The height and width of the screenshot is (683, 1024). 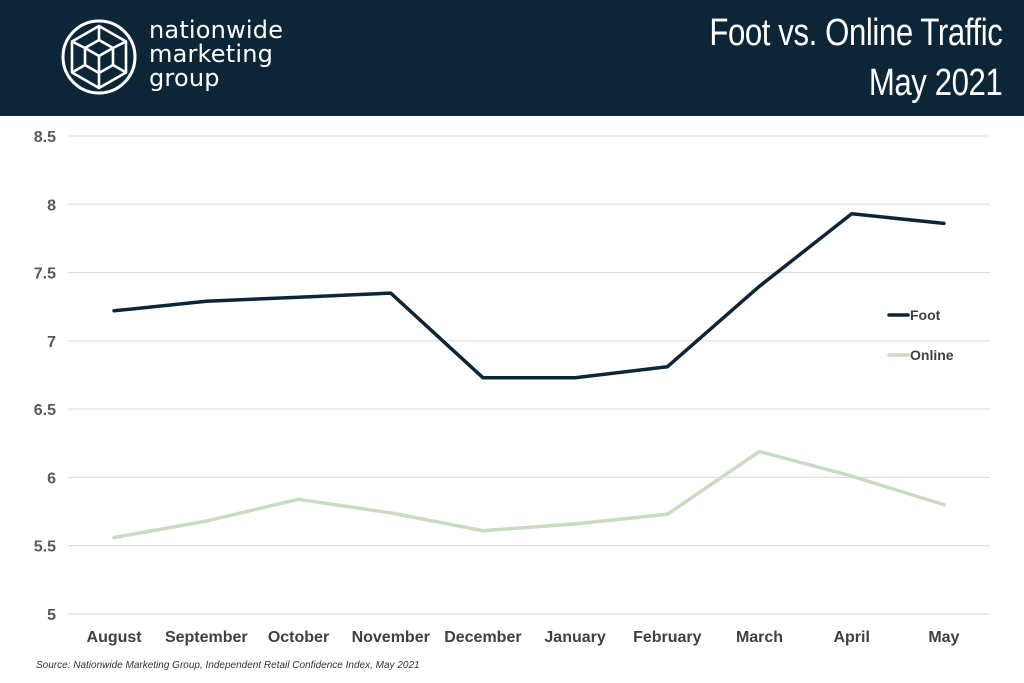 I want to click on x-tick-label: October, so click(x=298, y=637).